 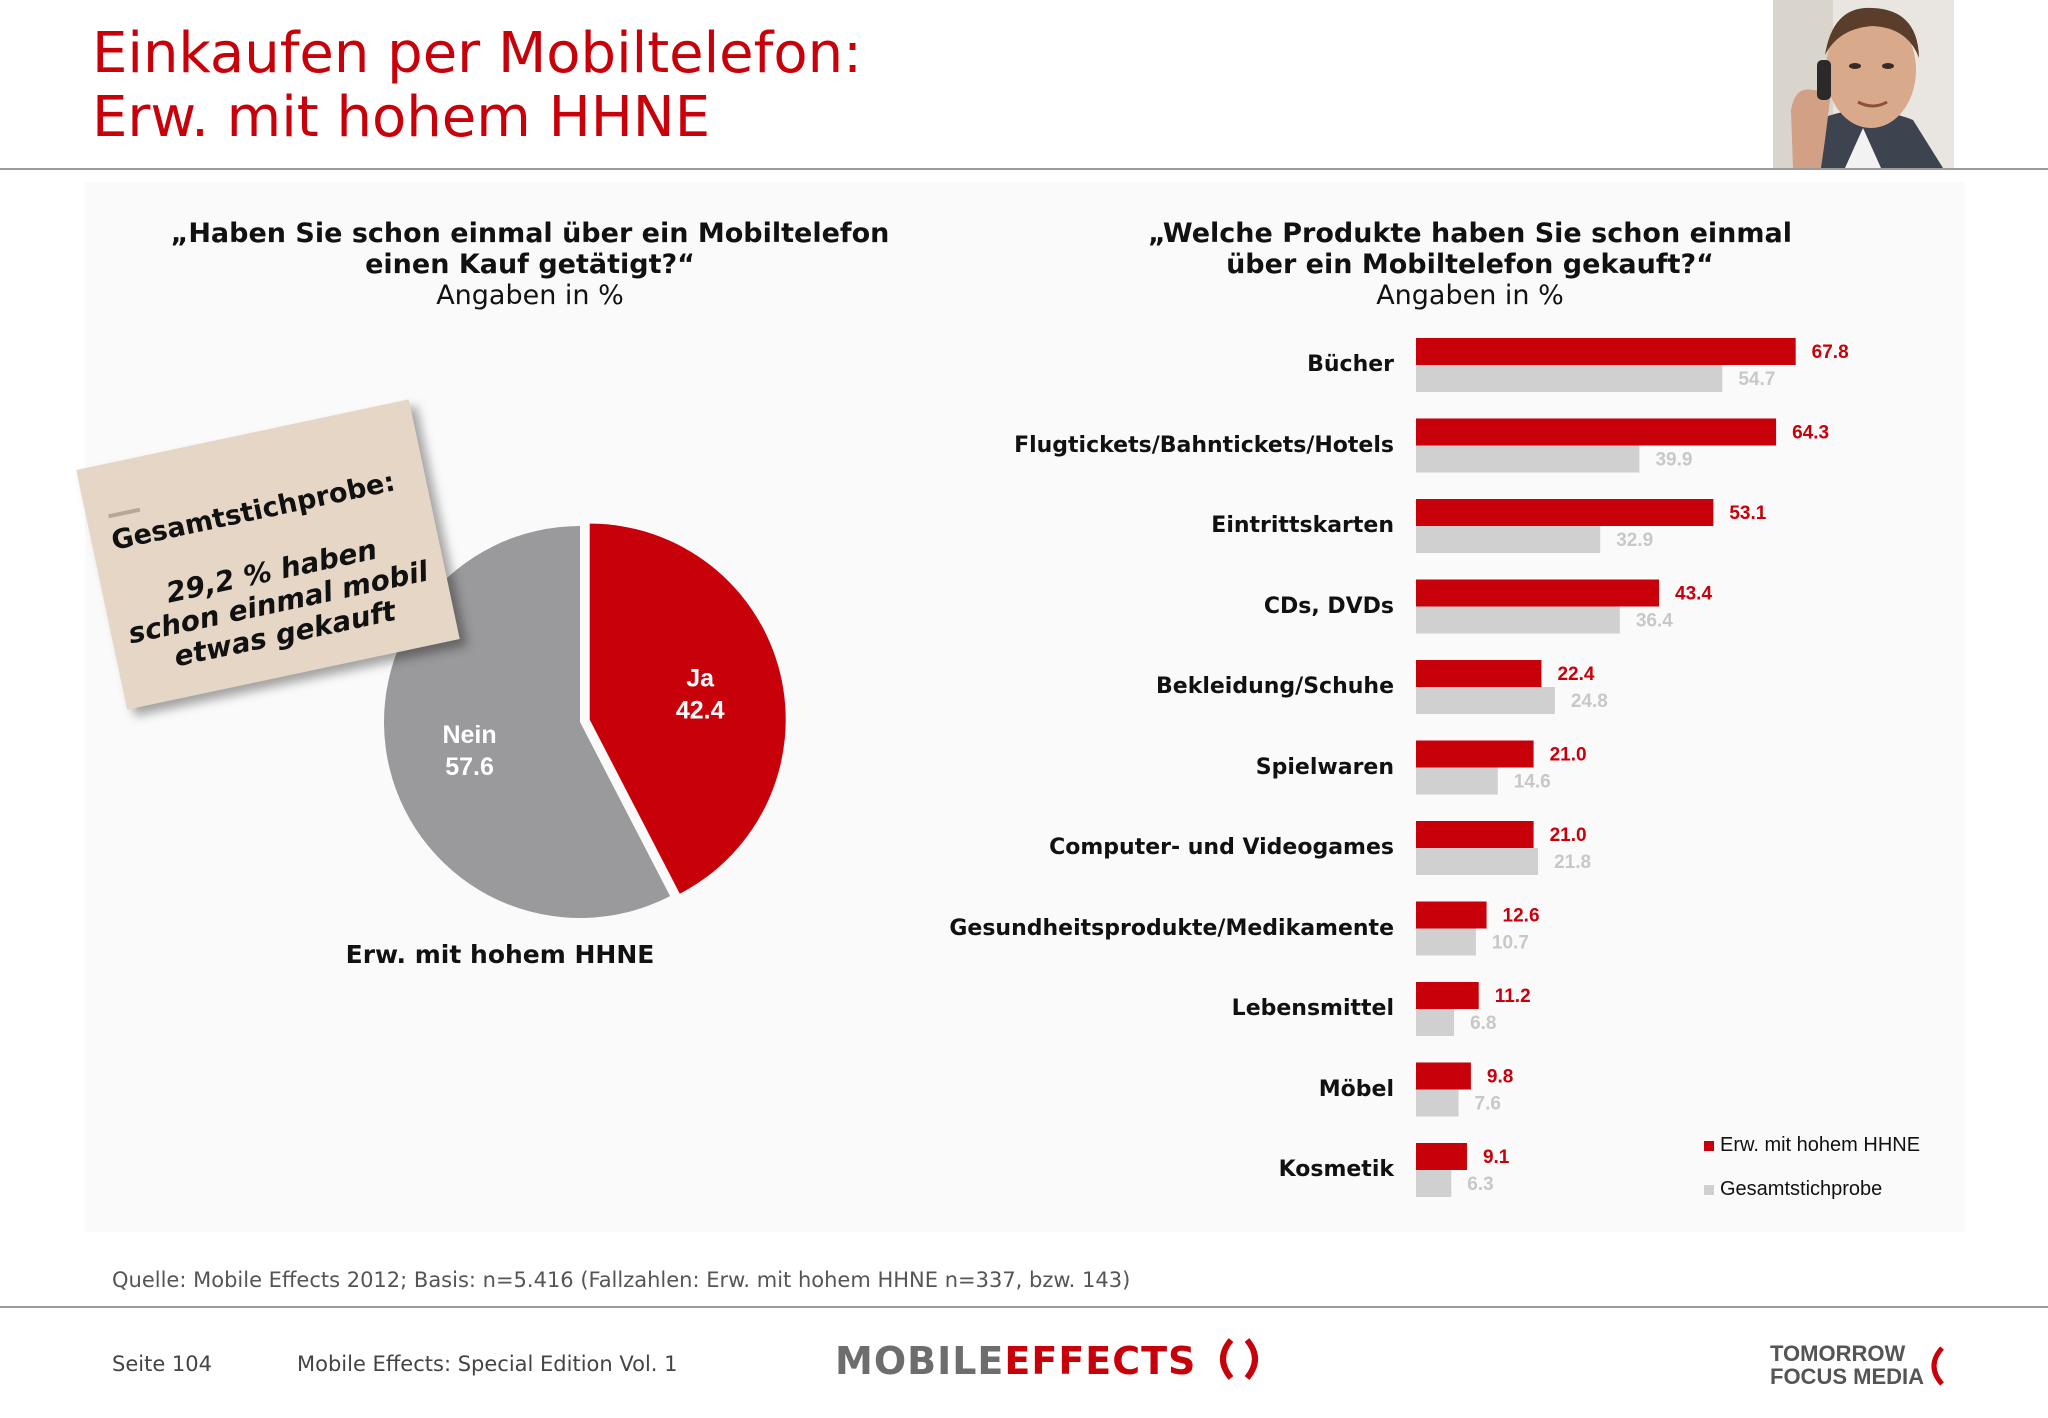 I want to click on bar-value-gesamt: 6.8, so click(x=1483, y=1023).